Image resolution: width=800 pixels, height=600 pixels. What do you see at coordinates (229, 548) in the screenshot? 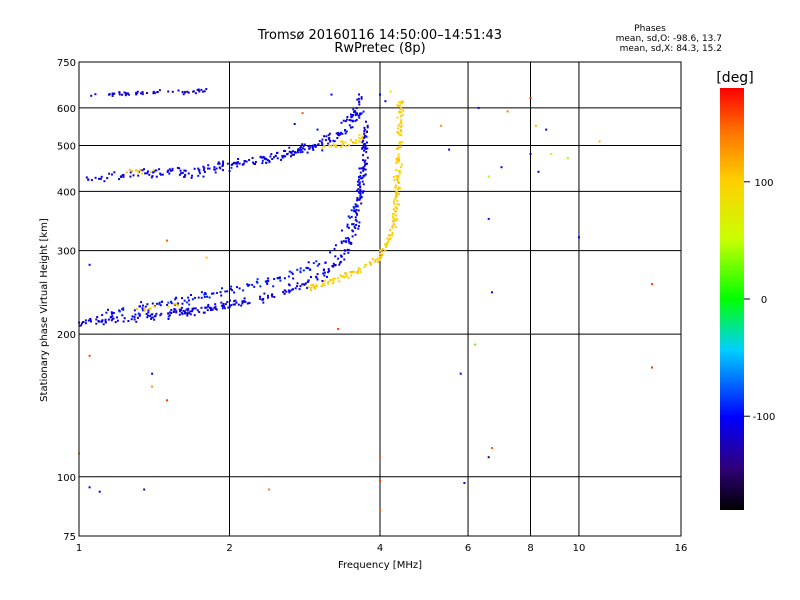
I see `x-tick-label-1: 2` at bounding box center [229, 548].